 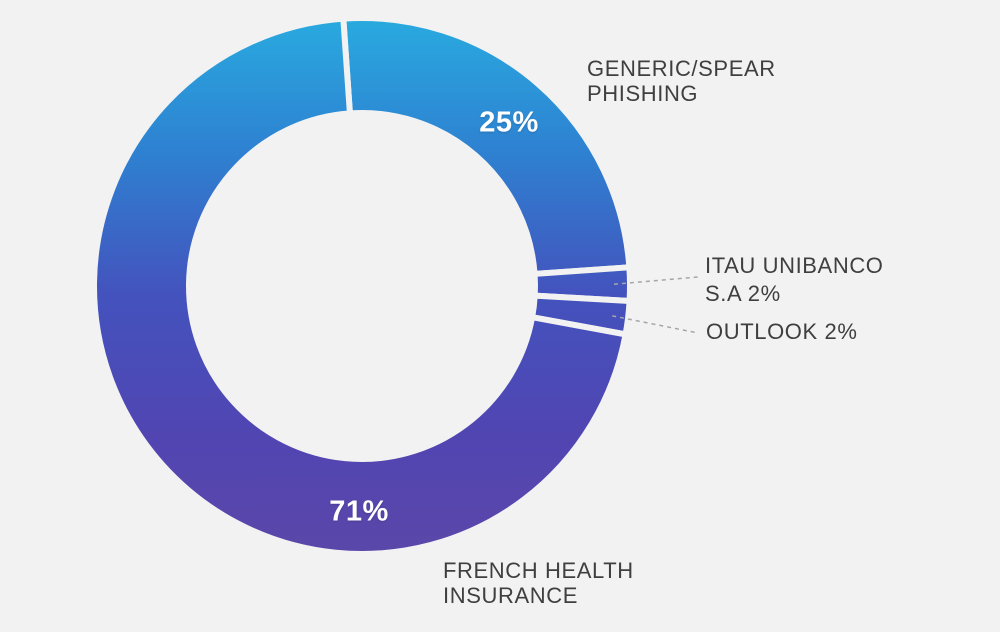 I want to click on leader-lines, so click(x=655, y=305).